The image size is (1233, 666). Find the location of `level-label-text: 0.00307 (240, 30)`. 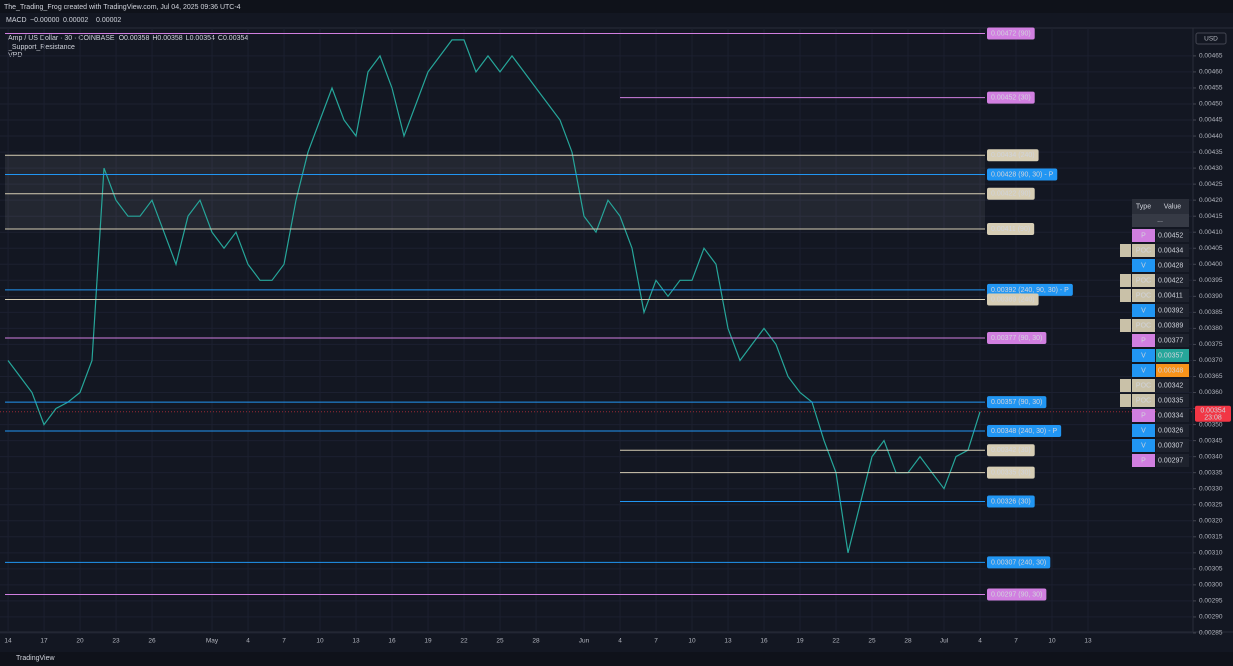

level-label-text: 0.00307 (240, 30) is located at coordinates (1018, 562).